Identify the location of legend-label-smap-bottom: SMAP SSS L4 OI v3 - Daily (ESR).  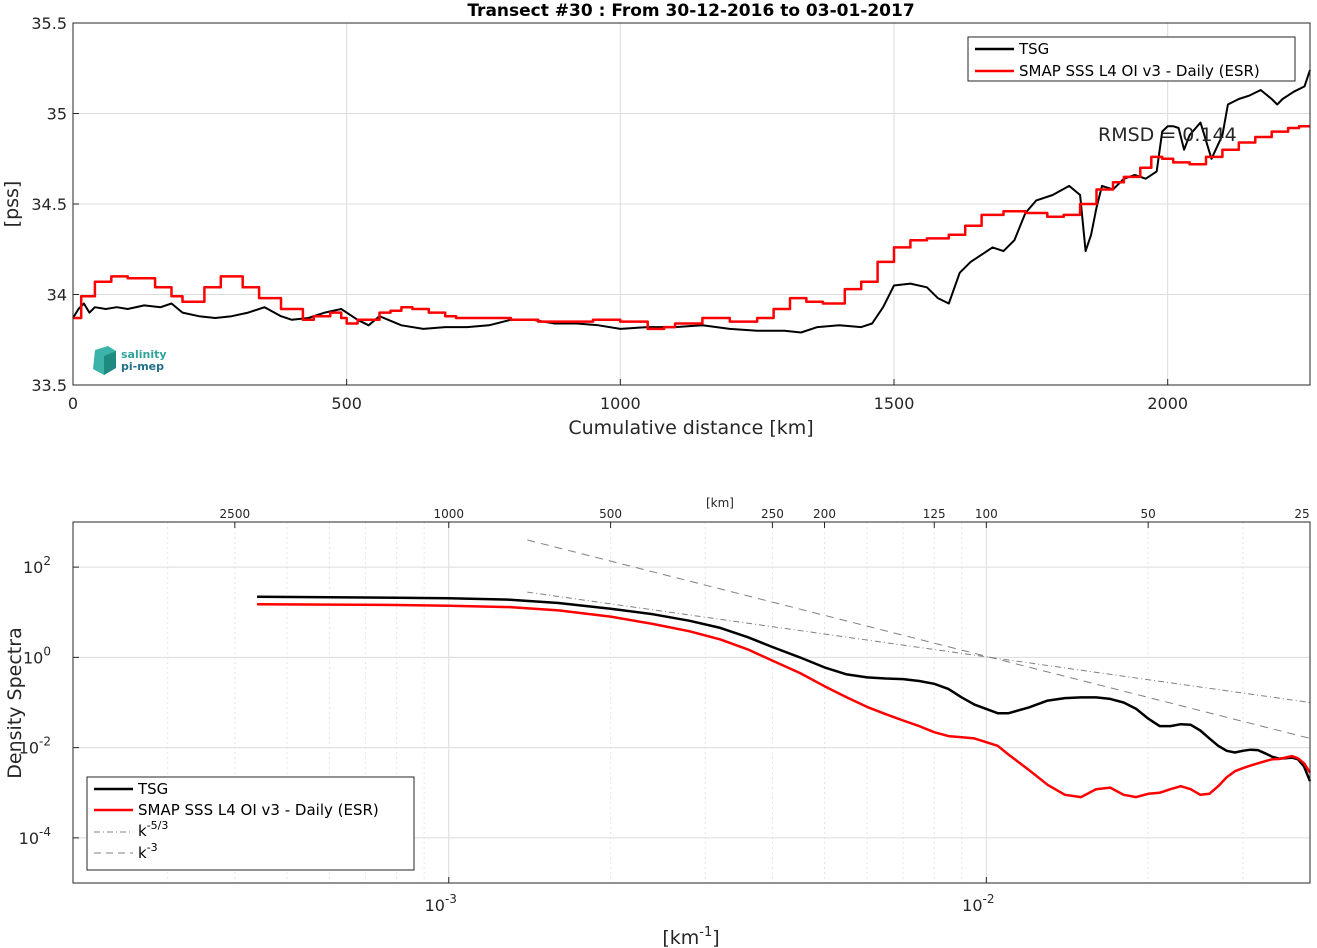
(258, 810).